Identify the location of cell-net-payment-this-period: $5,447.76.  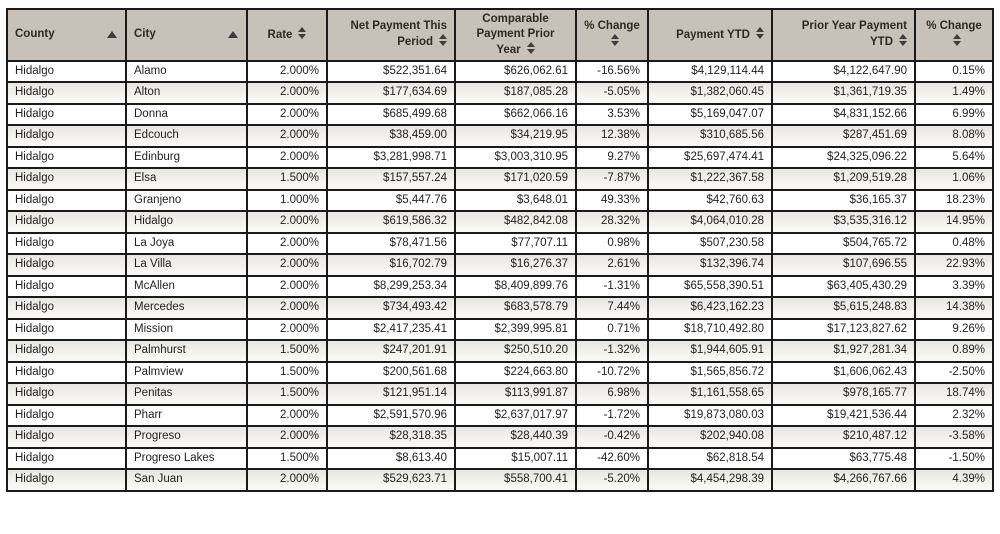
(391, 200).